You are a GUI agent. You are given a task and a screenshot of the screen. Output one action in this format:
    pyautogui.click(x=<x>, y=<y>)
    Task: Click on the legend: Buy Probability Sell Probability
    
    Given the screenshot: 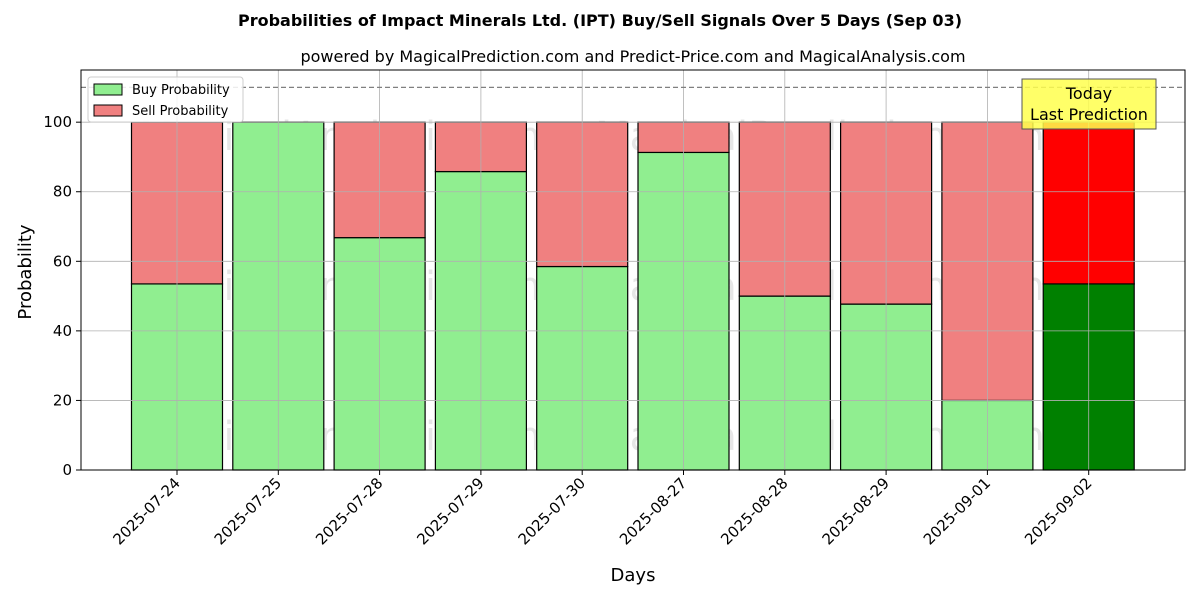 What is the action you would take?
    pyautogui.click(x=165, y=99)
    